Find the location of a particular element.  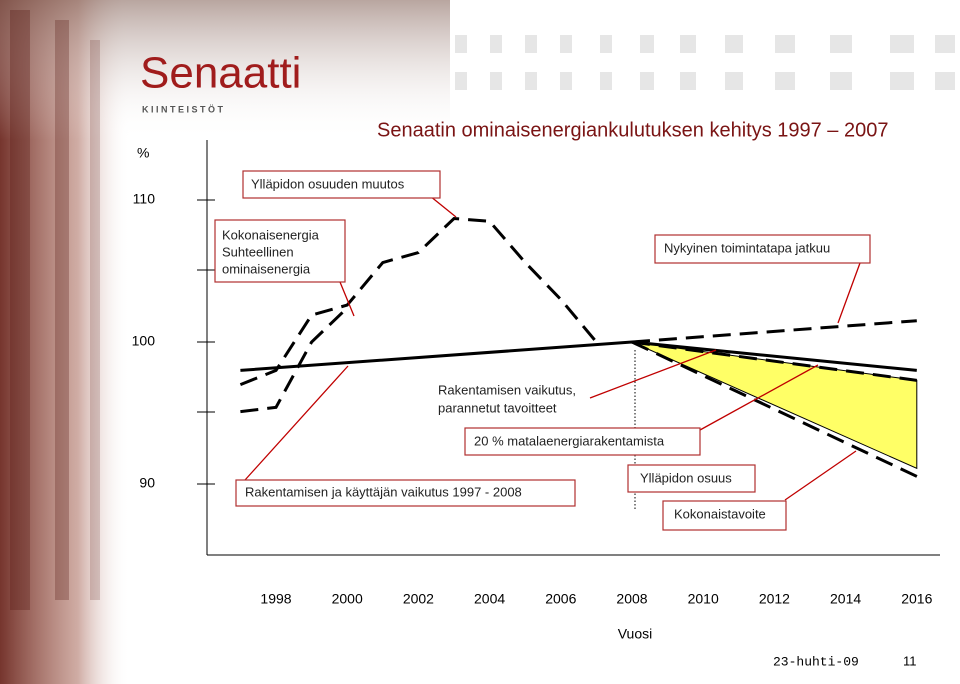

annotation: Ylläpidon osuus is located at coordinates (686, 477).